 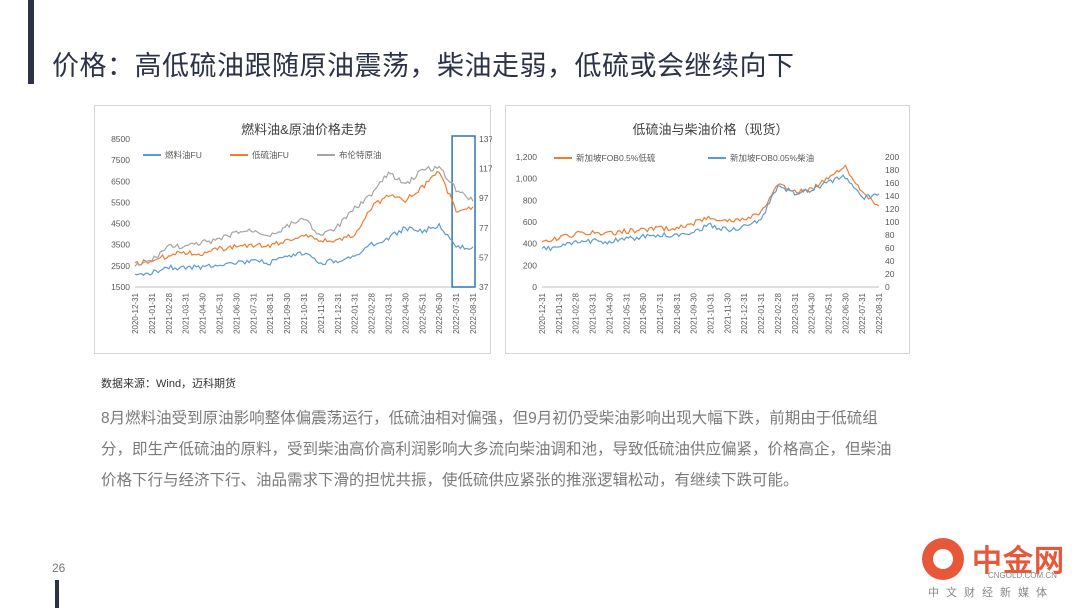 I want to click on title-accent-bar, so click(x=31, y=42).